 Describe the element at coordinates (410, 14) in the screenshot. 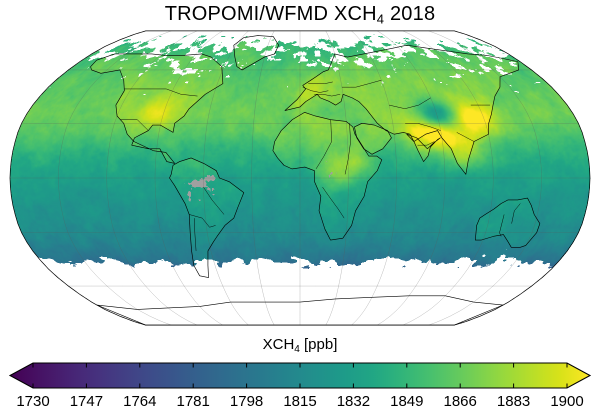

I see `title-year: 2018` at that location.